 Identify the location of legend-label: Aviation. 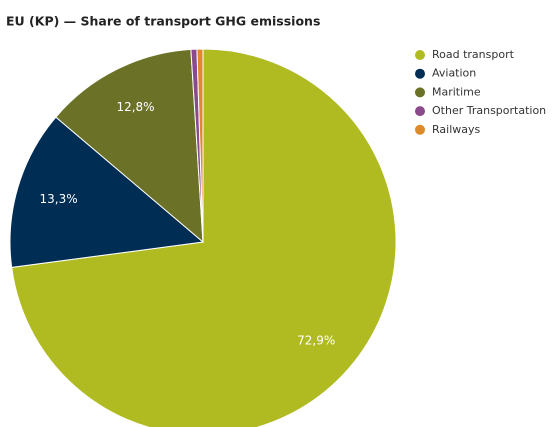
(454, 73).